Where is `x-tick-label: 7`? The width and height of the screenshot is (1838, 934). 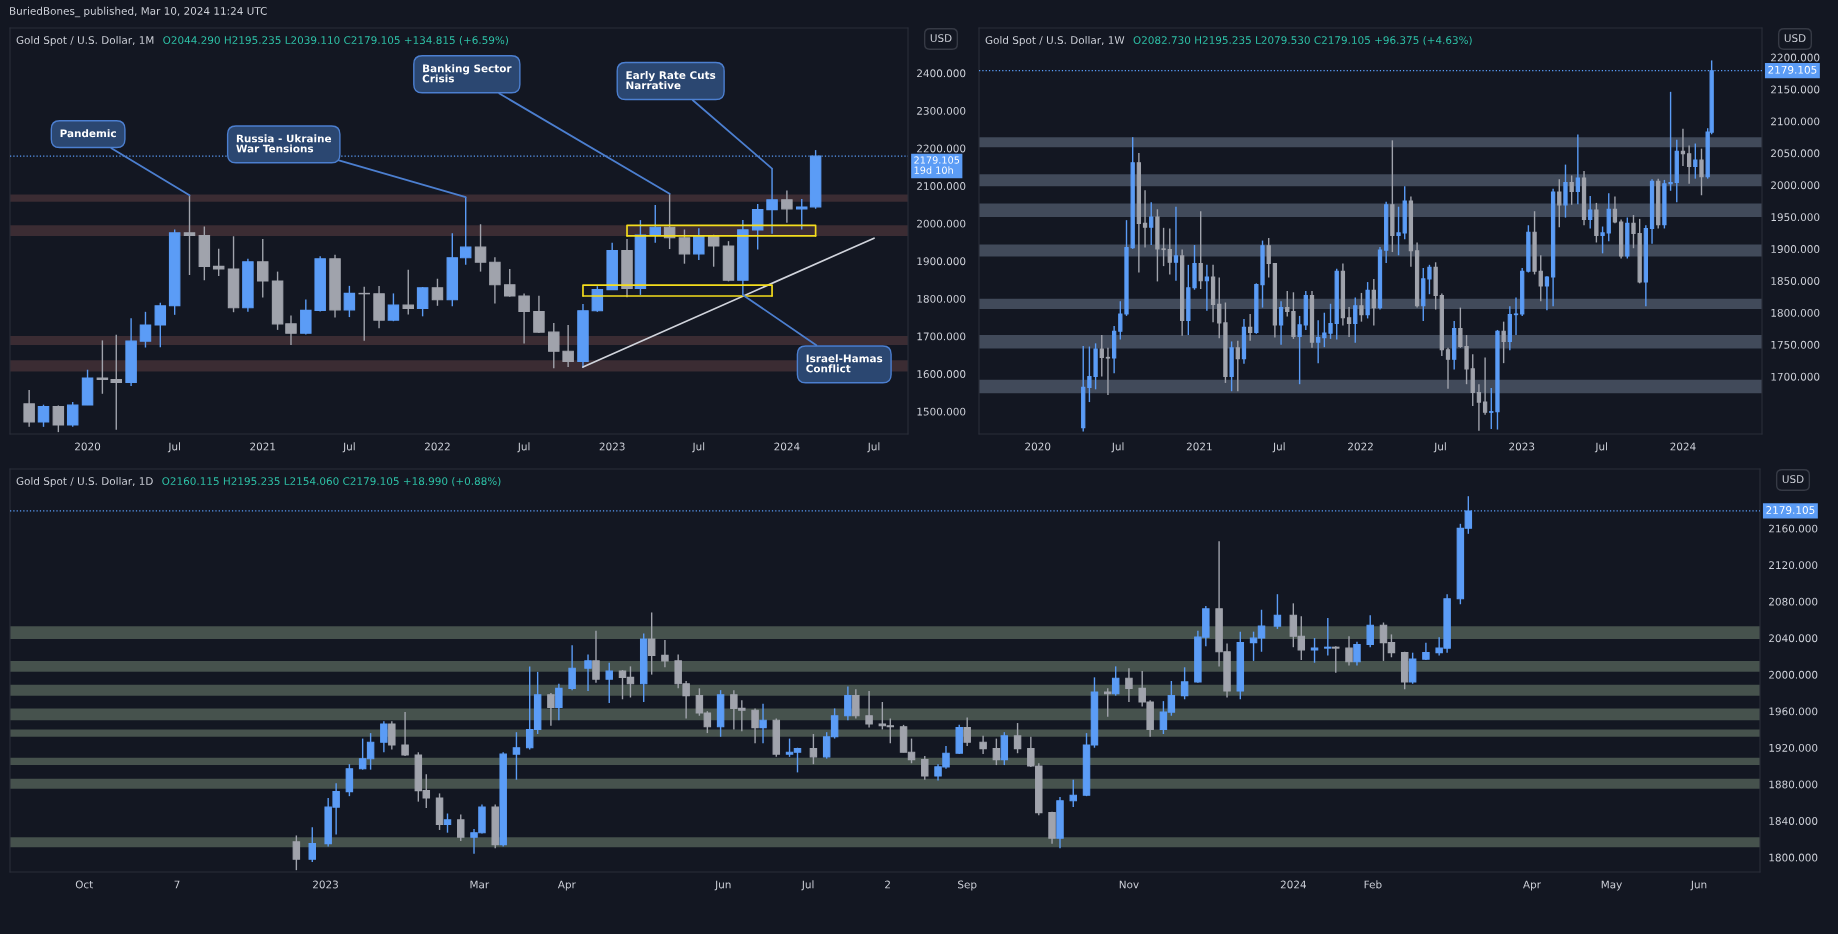
x-tick-label: 7 is located at coordinates (177, 884).